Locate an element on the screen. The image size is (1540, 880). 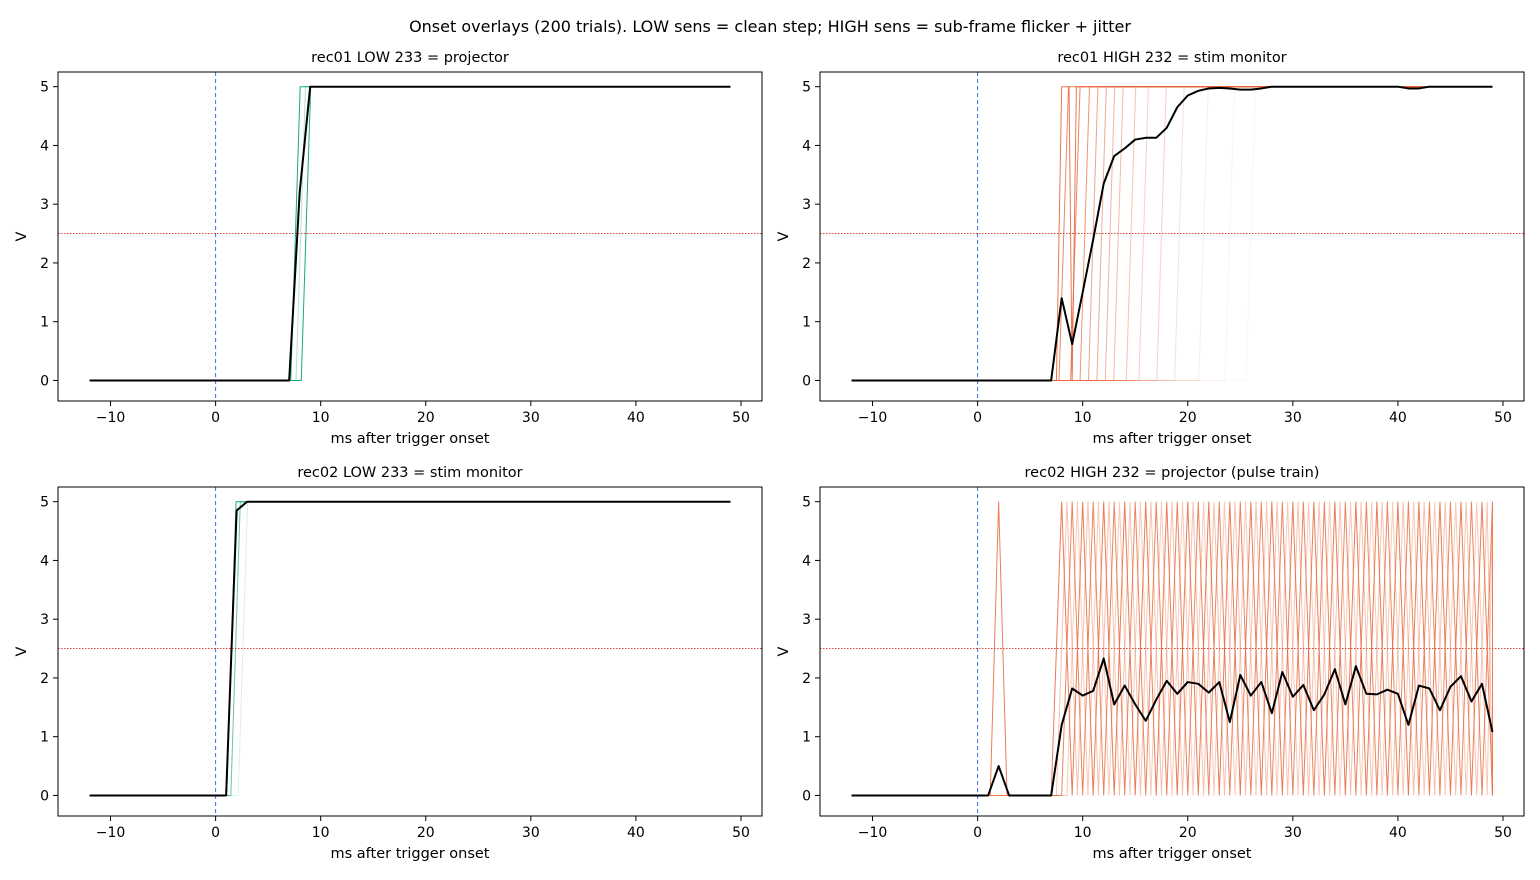
panel-title: rec02 LOW 233 = stim monitor is located at coordinates (409, 473).